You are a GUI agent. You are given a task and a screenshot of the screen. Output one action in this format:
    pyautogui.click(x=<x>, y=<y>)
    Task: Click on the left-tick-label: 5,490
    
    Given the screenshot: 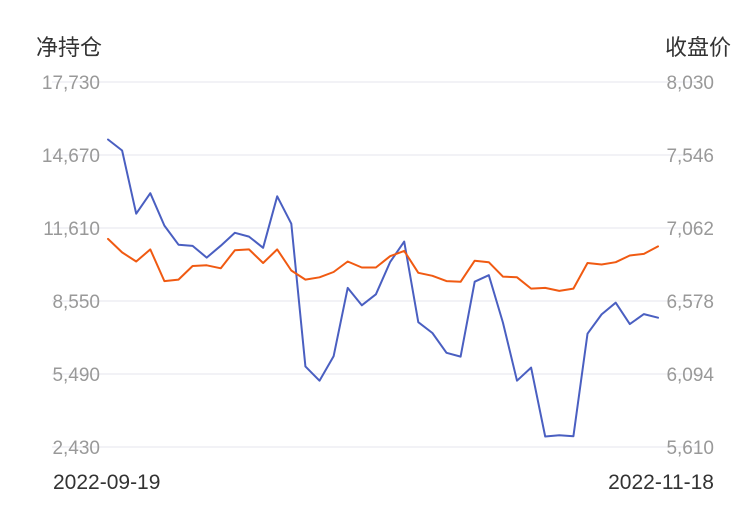 What is the action you would take?
    pyautogui.click(x=76, y=375)
    